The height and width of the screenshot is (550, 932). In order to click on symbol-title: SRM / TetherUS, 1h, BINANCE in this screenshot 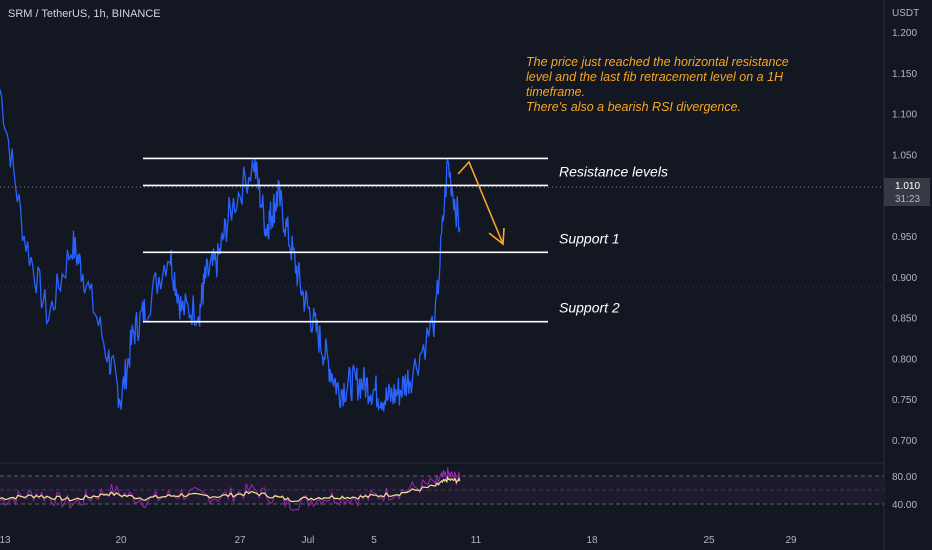, I will do `click(84, 14)`.